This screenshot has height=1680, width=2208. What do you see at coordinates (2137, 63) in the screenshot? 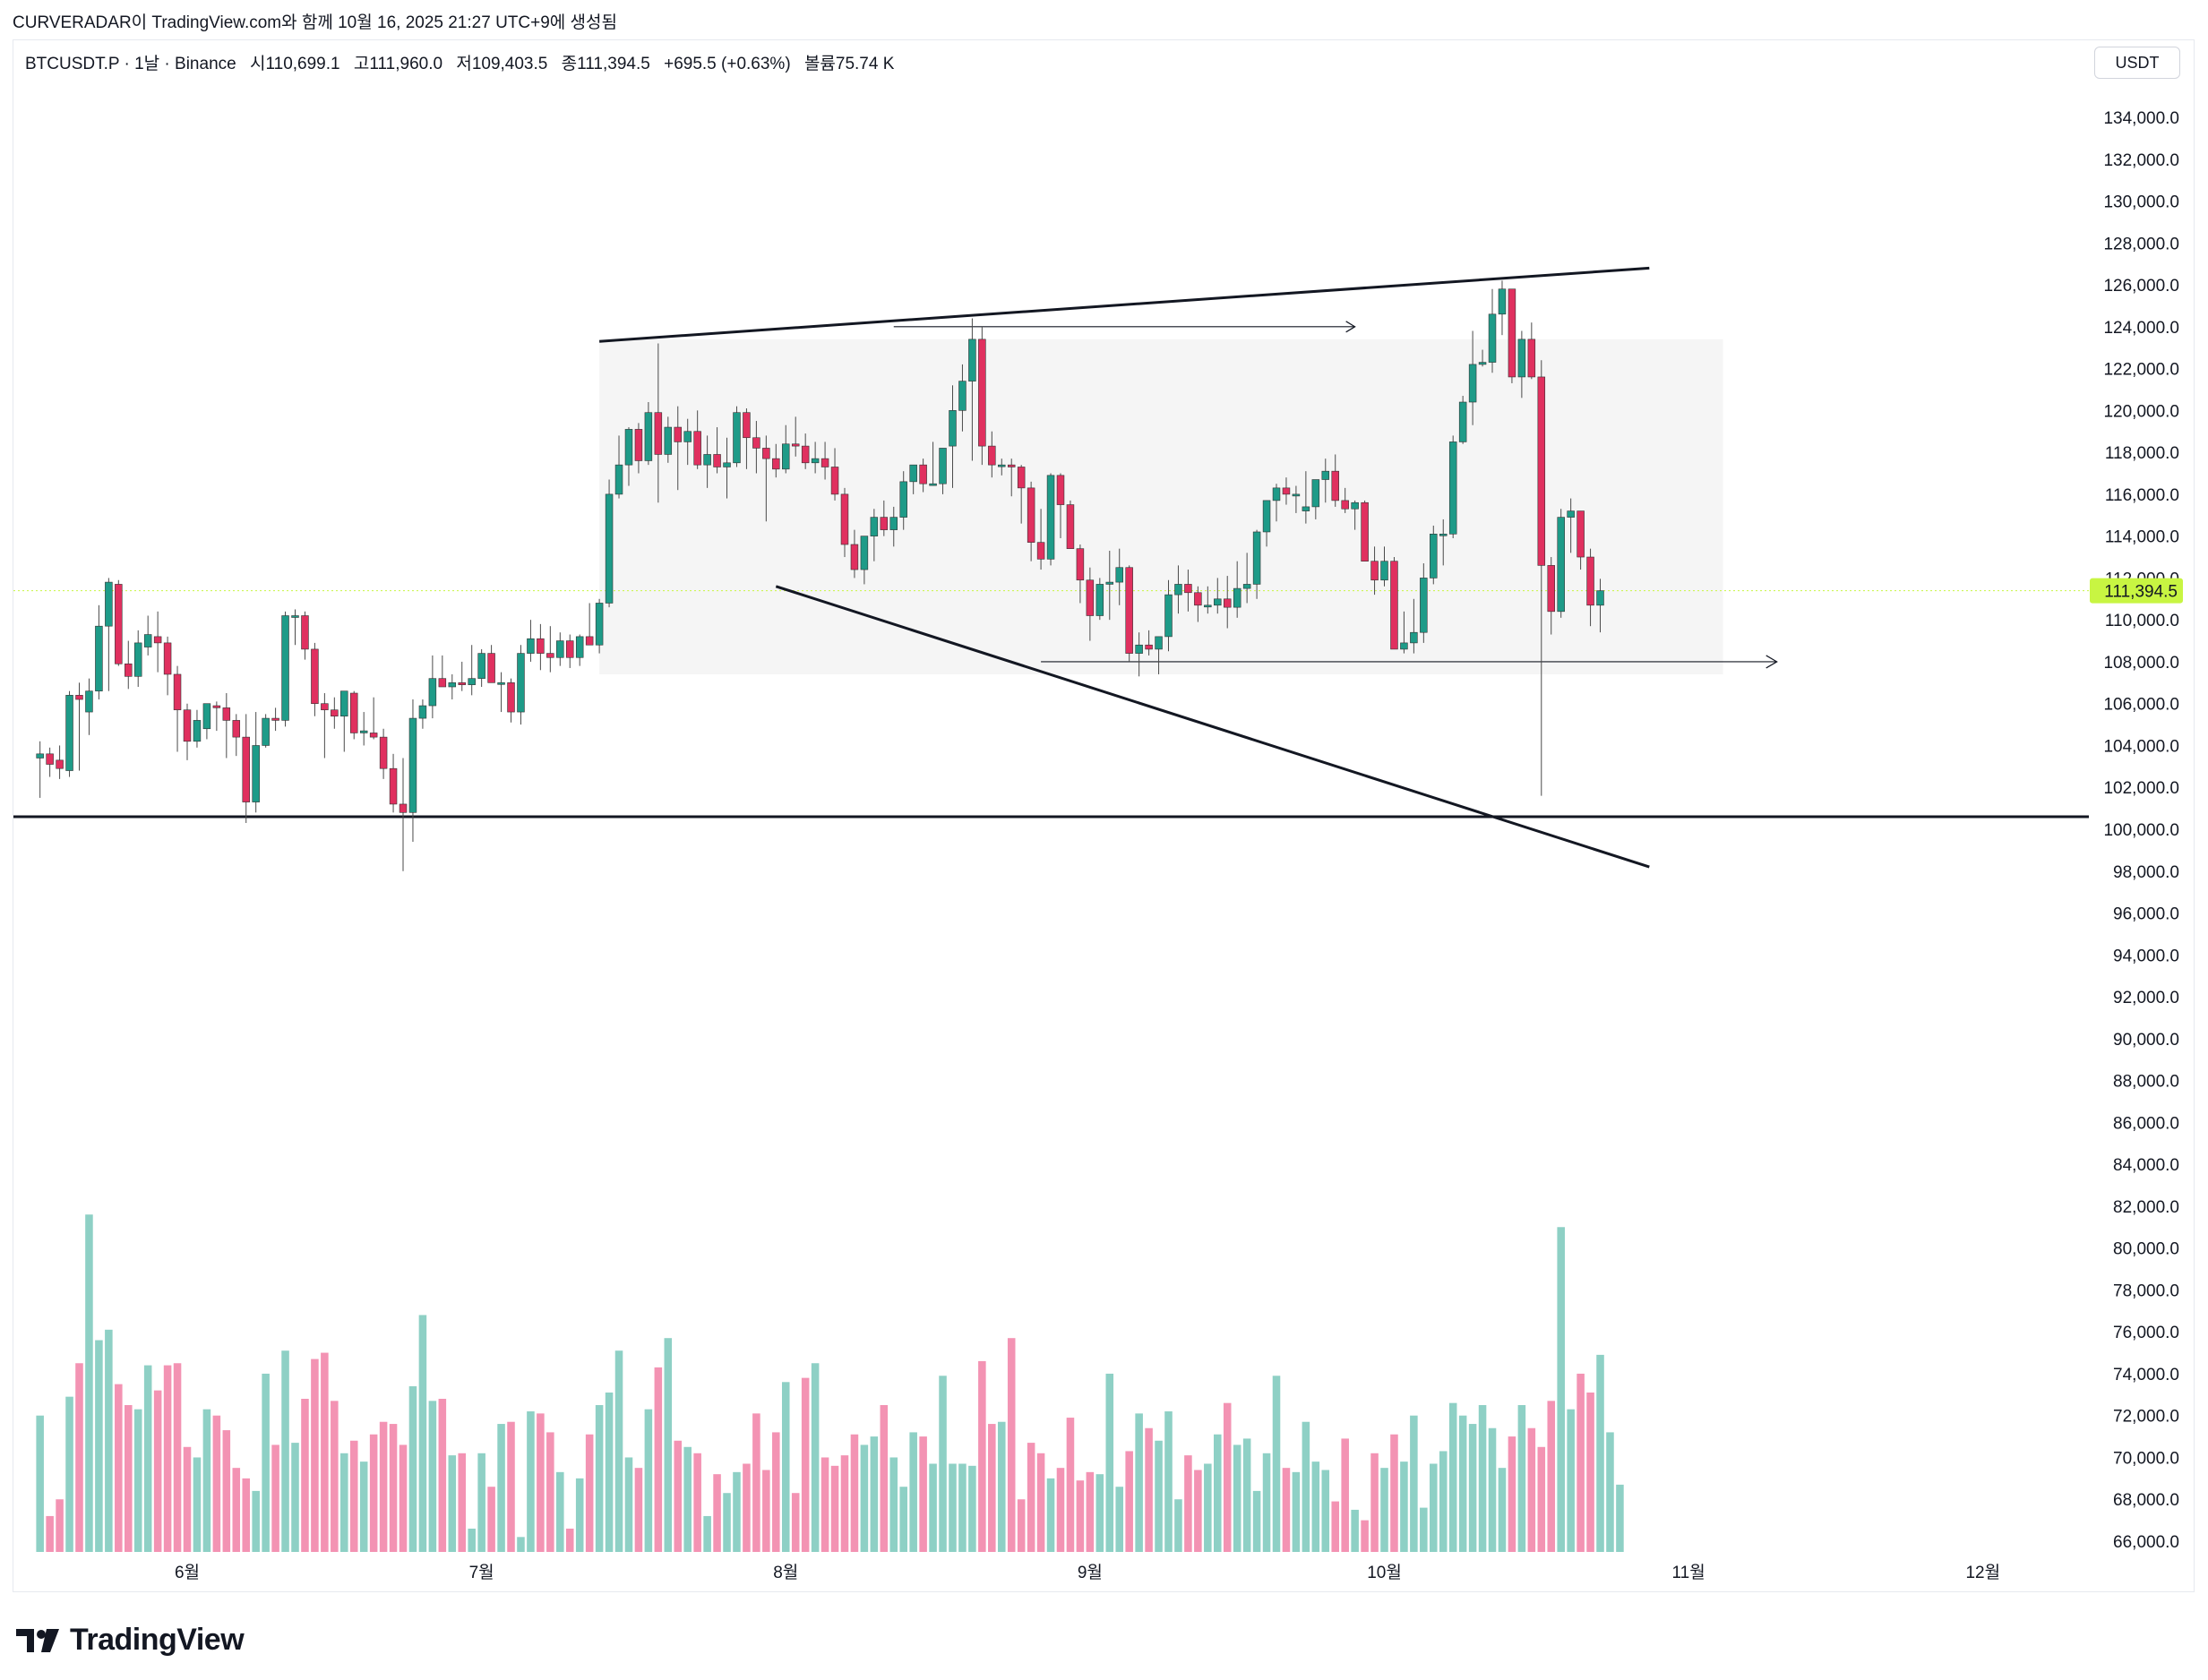
I see `currency-selector-button: USDT` at bounding box center [2137, 63].